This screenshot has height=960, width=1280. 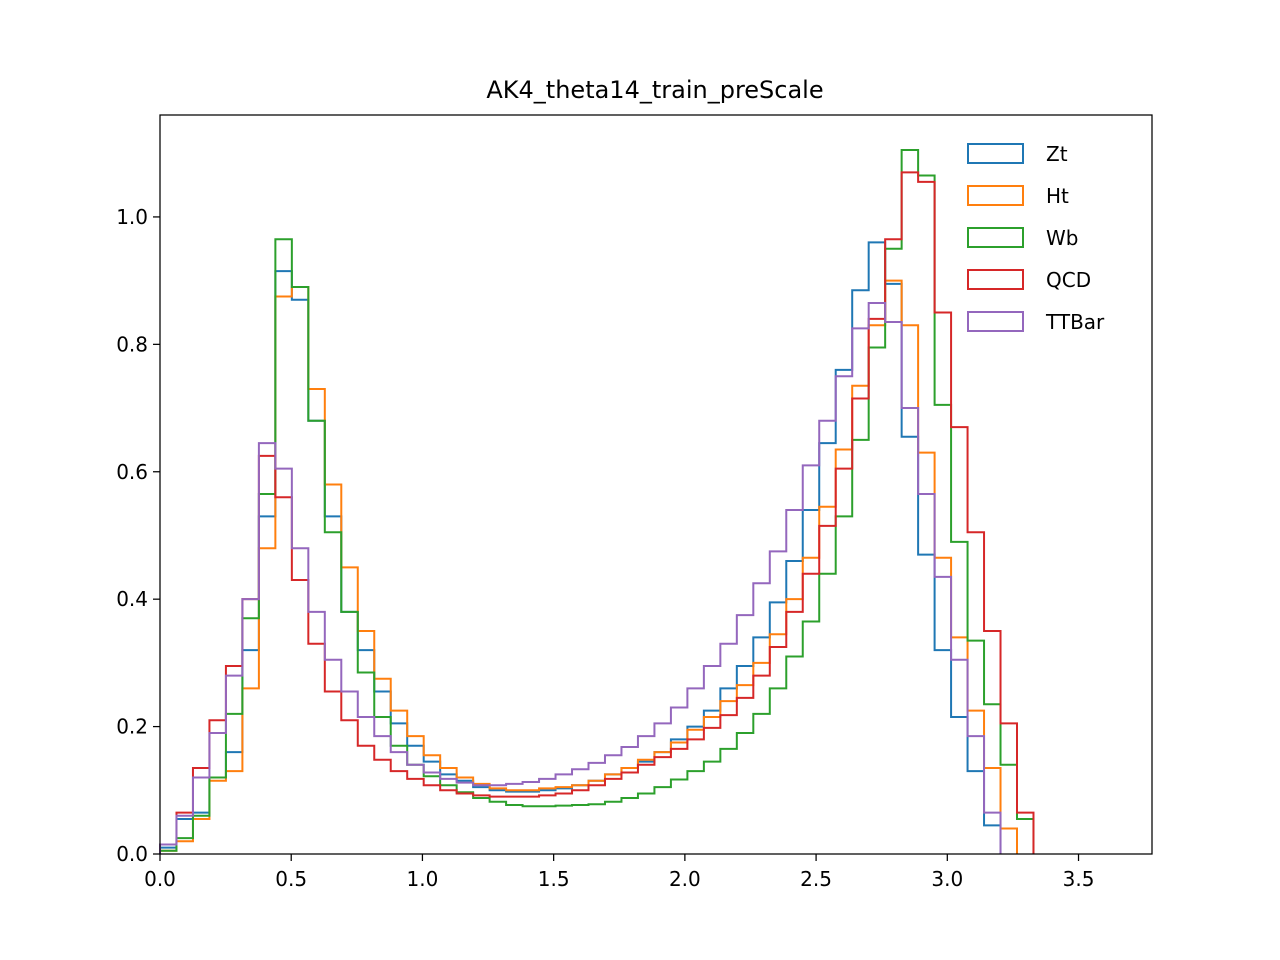 I want to click on x-tick-label: 1.0, so click(x=423, y=879).